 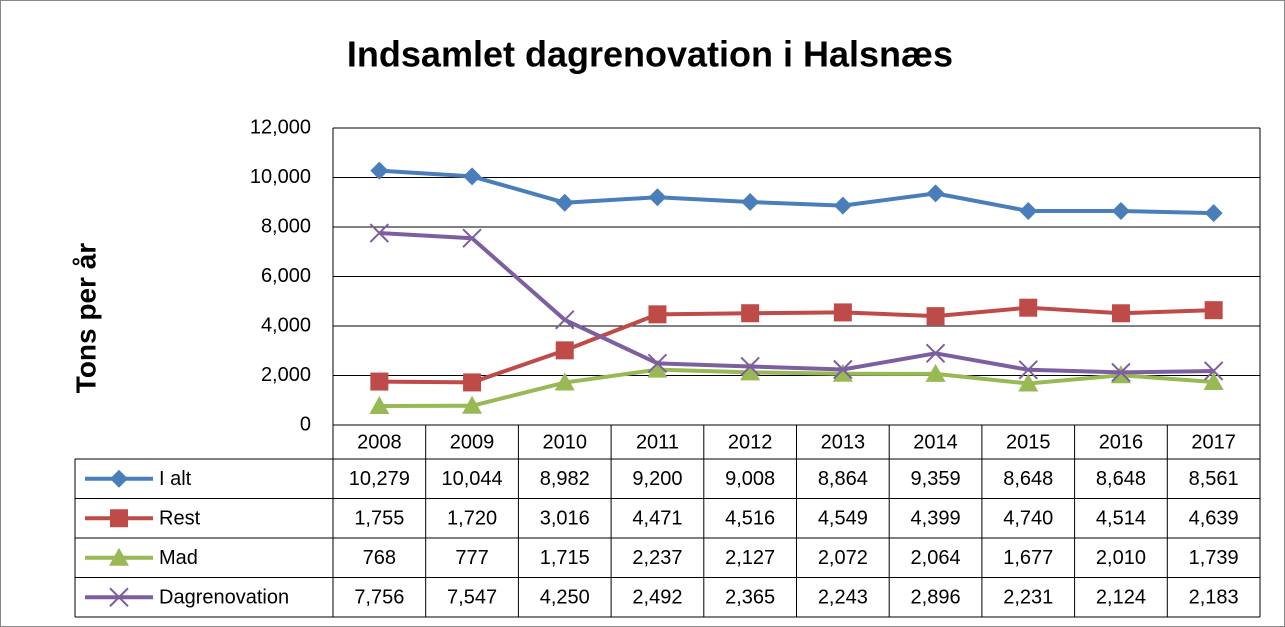 What do you see at coordinates (286, 226) in the screenshot?
I see `y-tick-label: 8,000` at bounding box center [286, 226].